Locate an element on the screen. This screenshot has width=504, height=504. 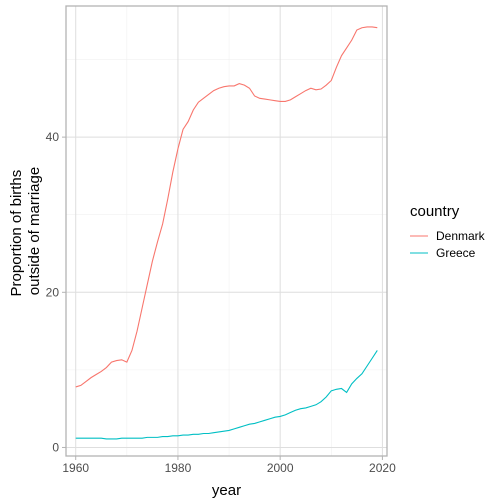
y-axis-title: Proportion of births outside of marriage is located at coordinates (25, 231).